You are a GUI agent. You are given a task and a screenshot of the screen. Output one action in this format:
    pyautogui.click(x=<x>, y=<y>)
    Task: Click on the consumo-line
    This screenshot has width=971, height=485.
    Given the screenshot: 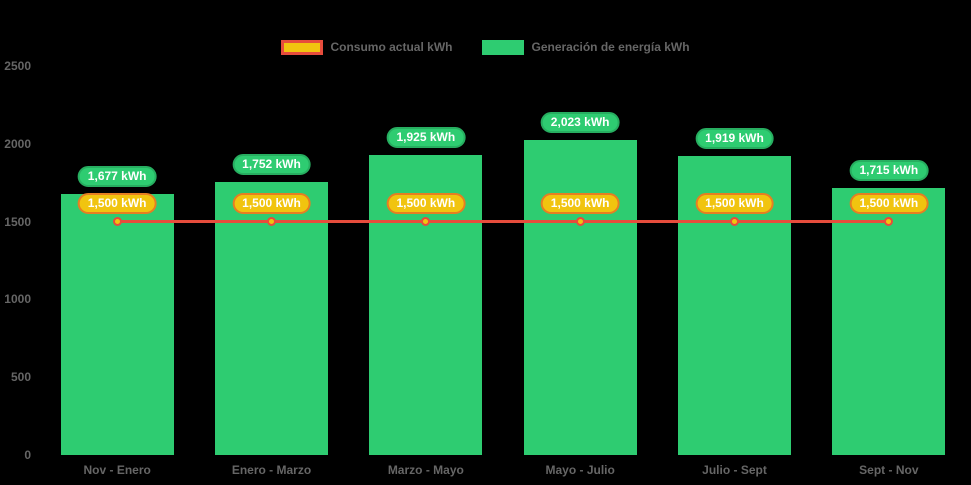 What is the action you would take?
    pyautogui.click(x=503, y=222)
    